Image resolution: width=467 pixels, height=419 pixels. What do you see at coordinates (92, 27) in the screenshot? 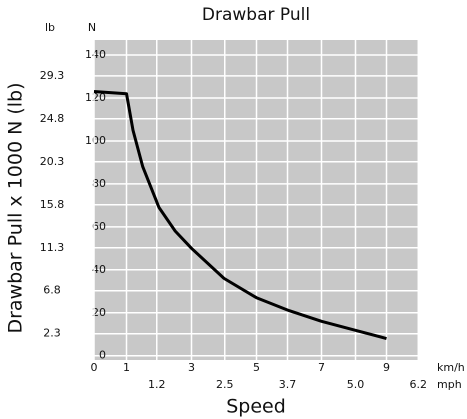
I see `y-unit: N` at bounding box center [92, 27].